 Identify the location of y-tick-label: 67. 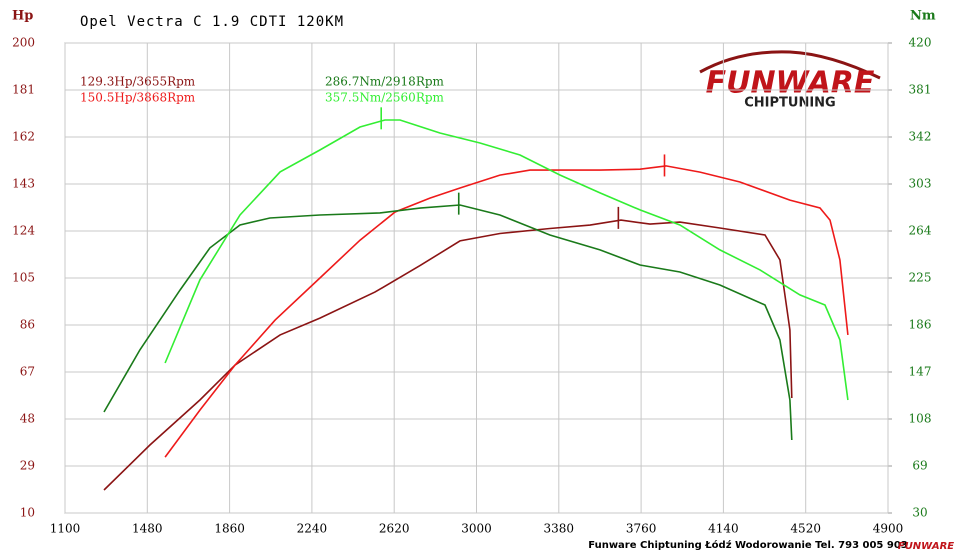
(27, 372).